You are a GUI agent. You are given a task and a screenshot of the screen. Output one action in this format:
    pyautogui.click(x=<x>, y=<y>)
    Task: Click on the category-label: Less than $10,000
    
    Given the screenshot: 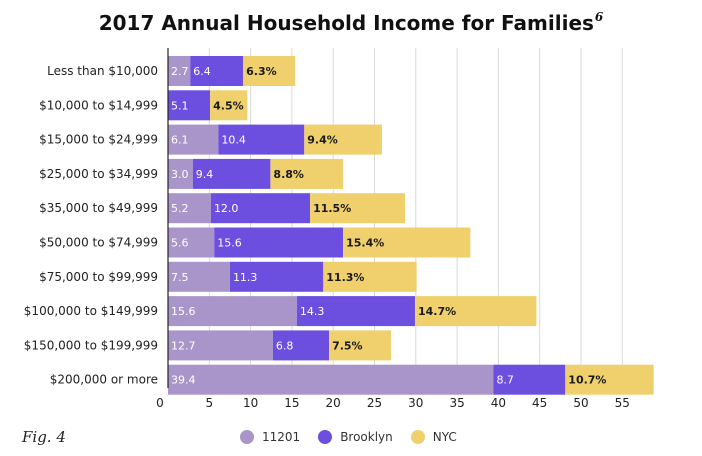 What is the action you would take?
    pyautogui.click(x=102, y=71)
    